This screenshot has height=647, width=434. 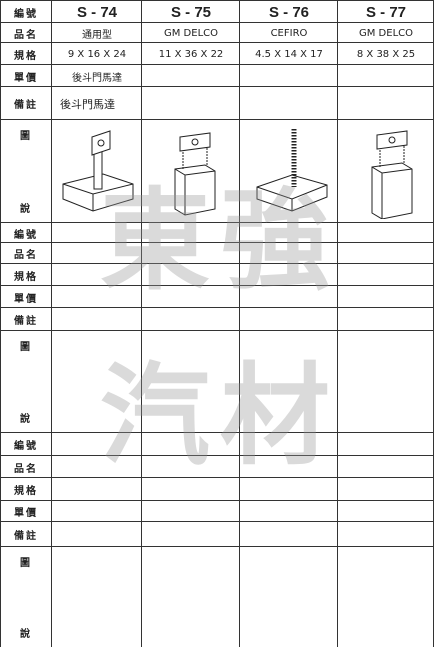 What do you see at coordinates (386, 12) in the screenshot?
I see `cell-text: S - 77` at bounding box center [386, 12].